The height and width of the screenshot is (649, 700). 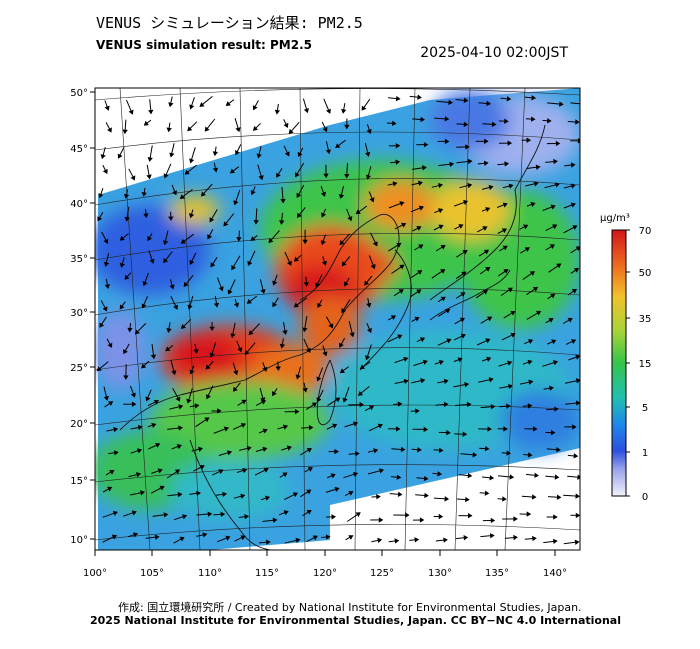 I want to click on lat-label: 35°, so click(x=79, y=259).